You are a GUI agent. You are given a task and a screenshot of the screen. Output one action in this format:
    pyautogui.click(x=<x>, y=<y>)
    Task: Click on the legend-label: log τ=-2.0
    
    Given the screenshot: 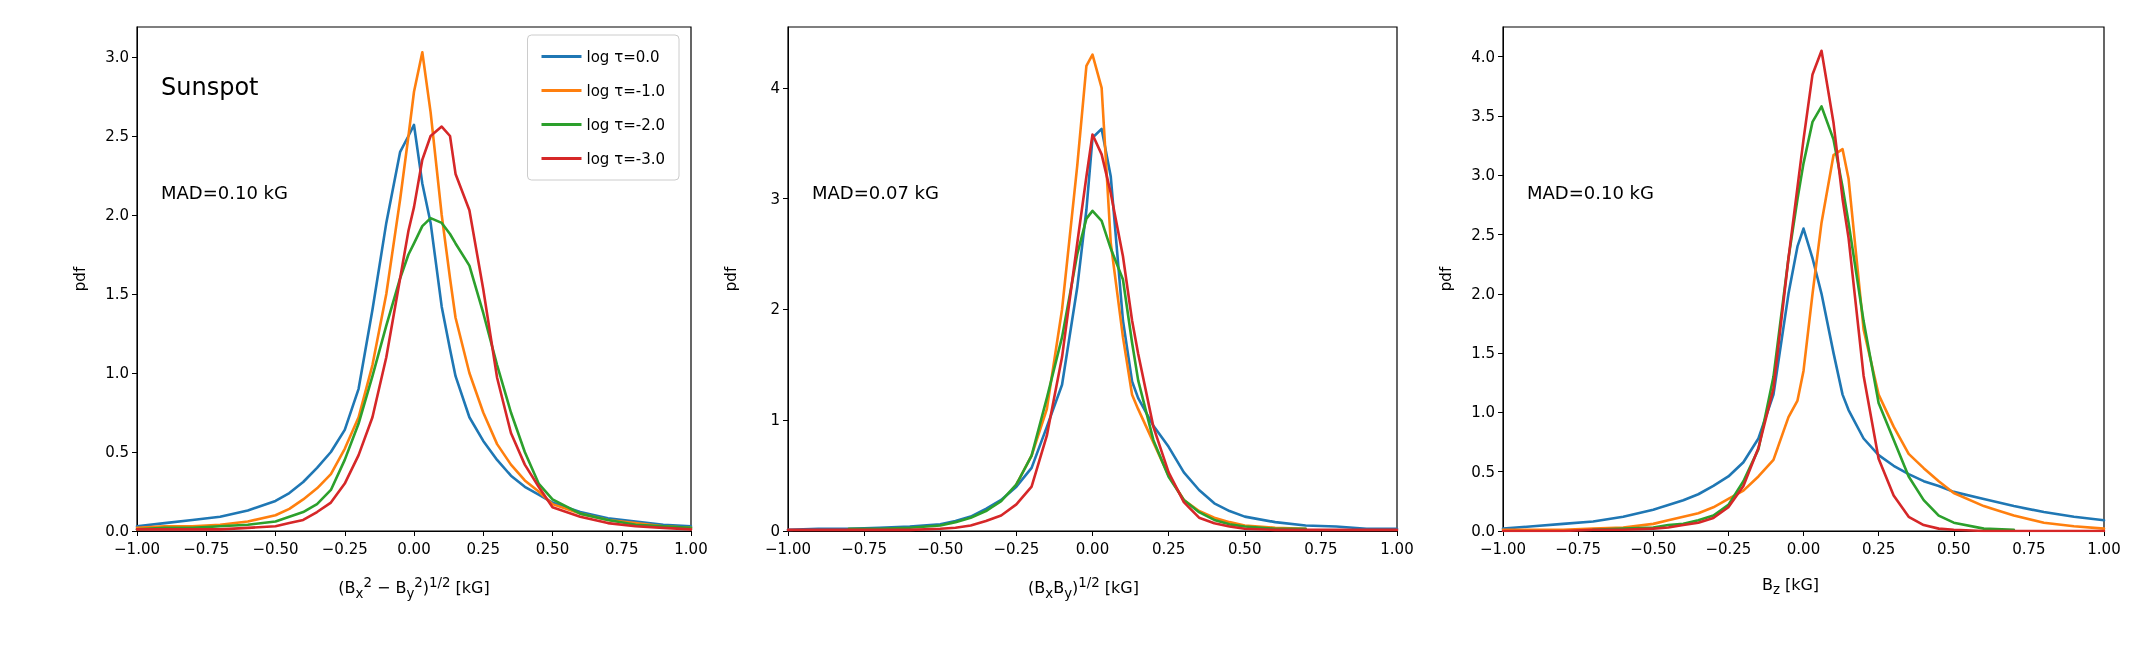 What is the action you would take?
    pyautogui.click(x=626, y=124)
    